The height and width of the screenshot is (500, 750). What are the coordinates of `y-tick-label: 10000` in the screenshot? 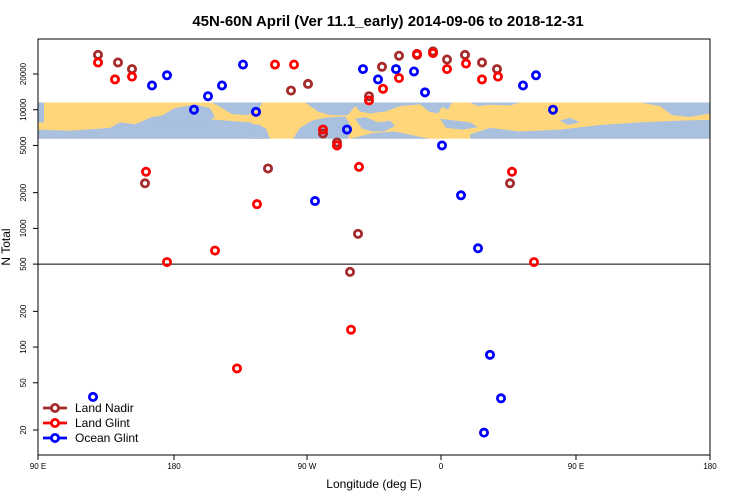 It's located at (23, 109).